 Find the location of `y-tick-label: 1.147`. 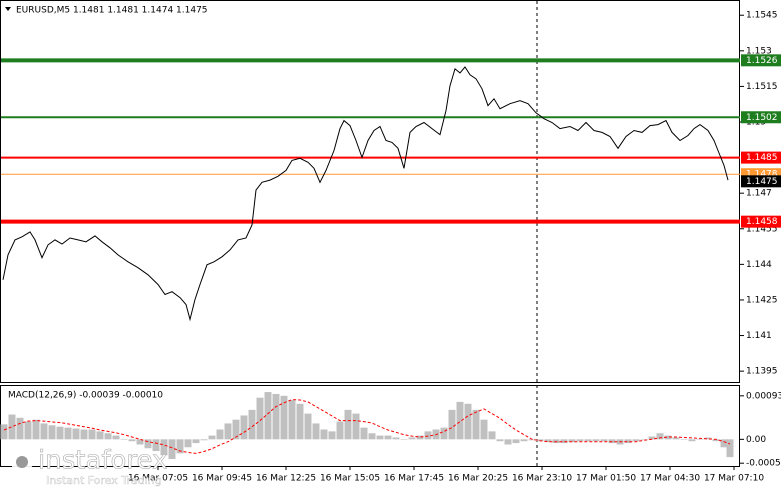

y-tick-label: 1.147 is located at coordinates (759, 194).